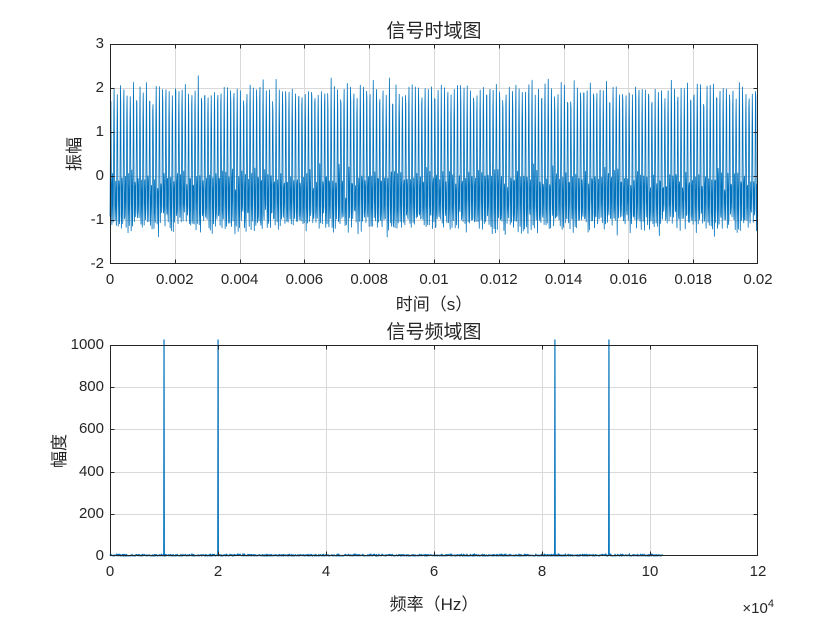 The width and height of the screenshot is (840, 630). Describe the element at coordinates (499, 279) in the screenshot. I see `x-tick-label: 0.012` at that location.